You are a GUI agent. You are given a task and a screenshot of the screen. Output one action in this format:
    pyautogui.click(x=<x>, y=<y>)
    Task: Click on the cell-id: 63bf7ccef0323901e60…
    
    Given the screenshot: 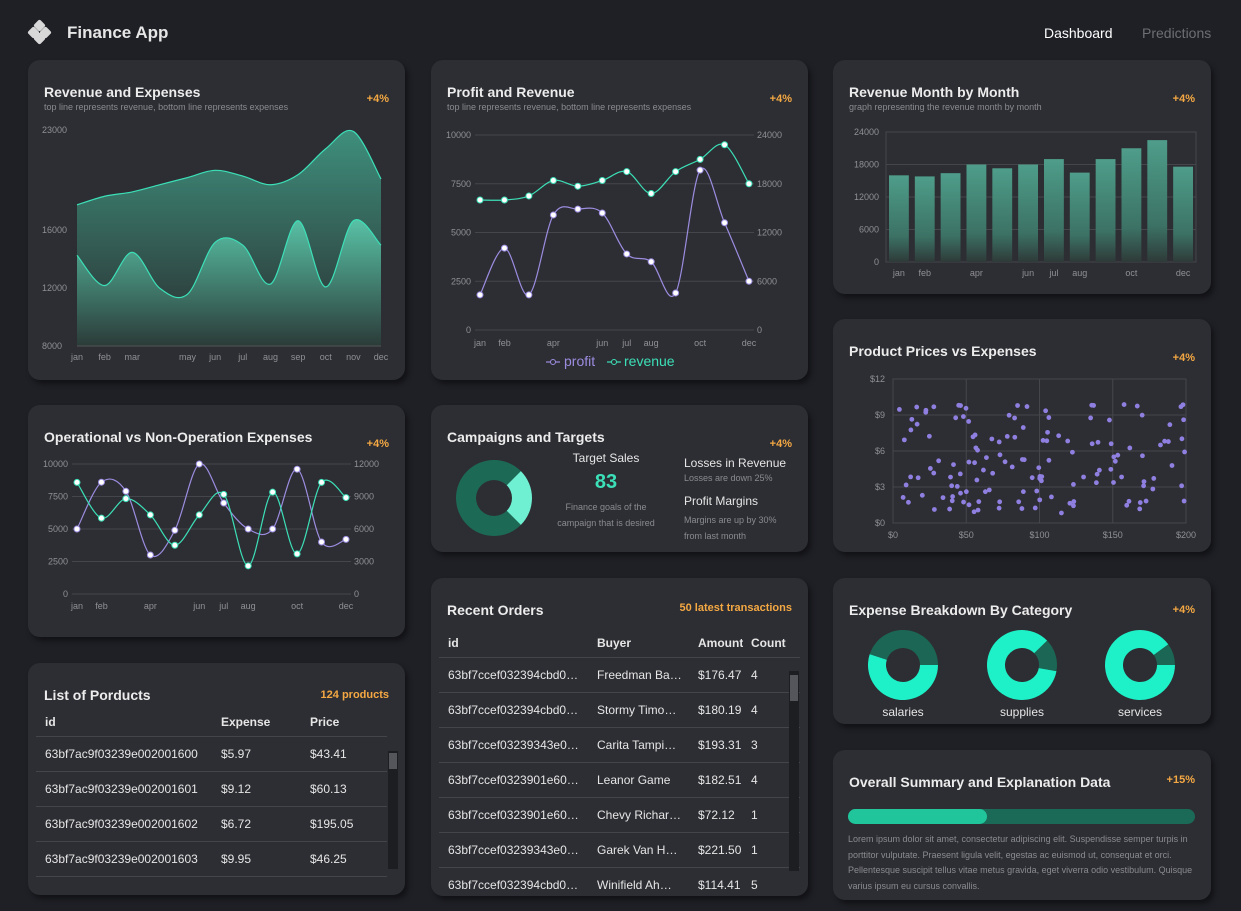 What is the action you would take?
    pyautogui.click(x=513, y=780)
    